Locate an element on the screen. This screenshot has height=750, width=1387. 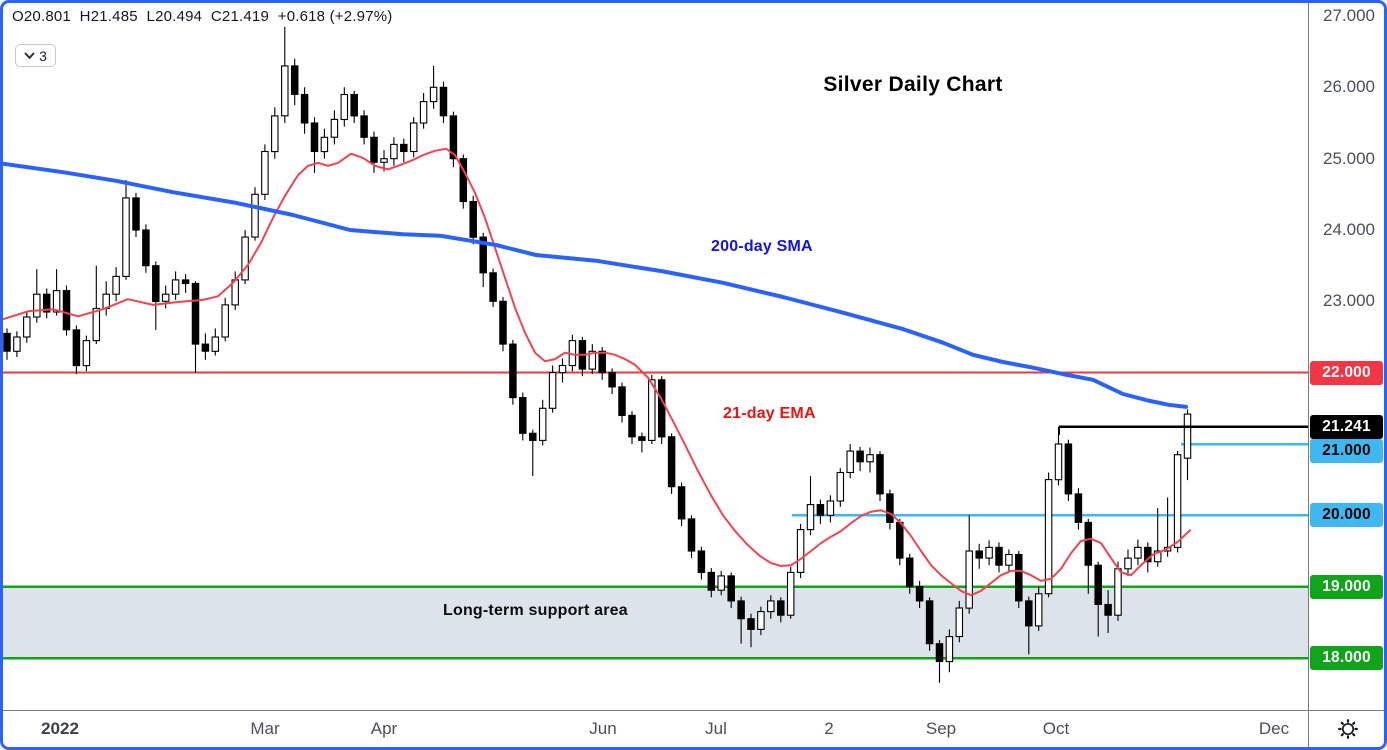
chevron-down-icon is located at coordinates (29, 56).